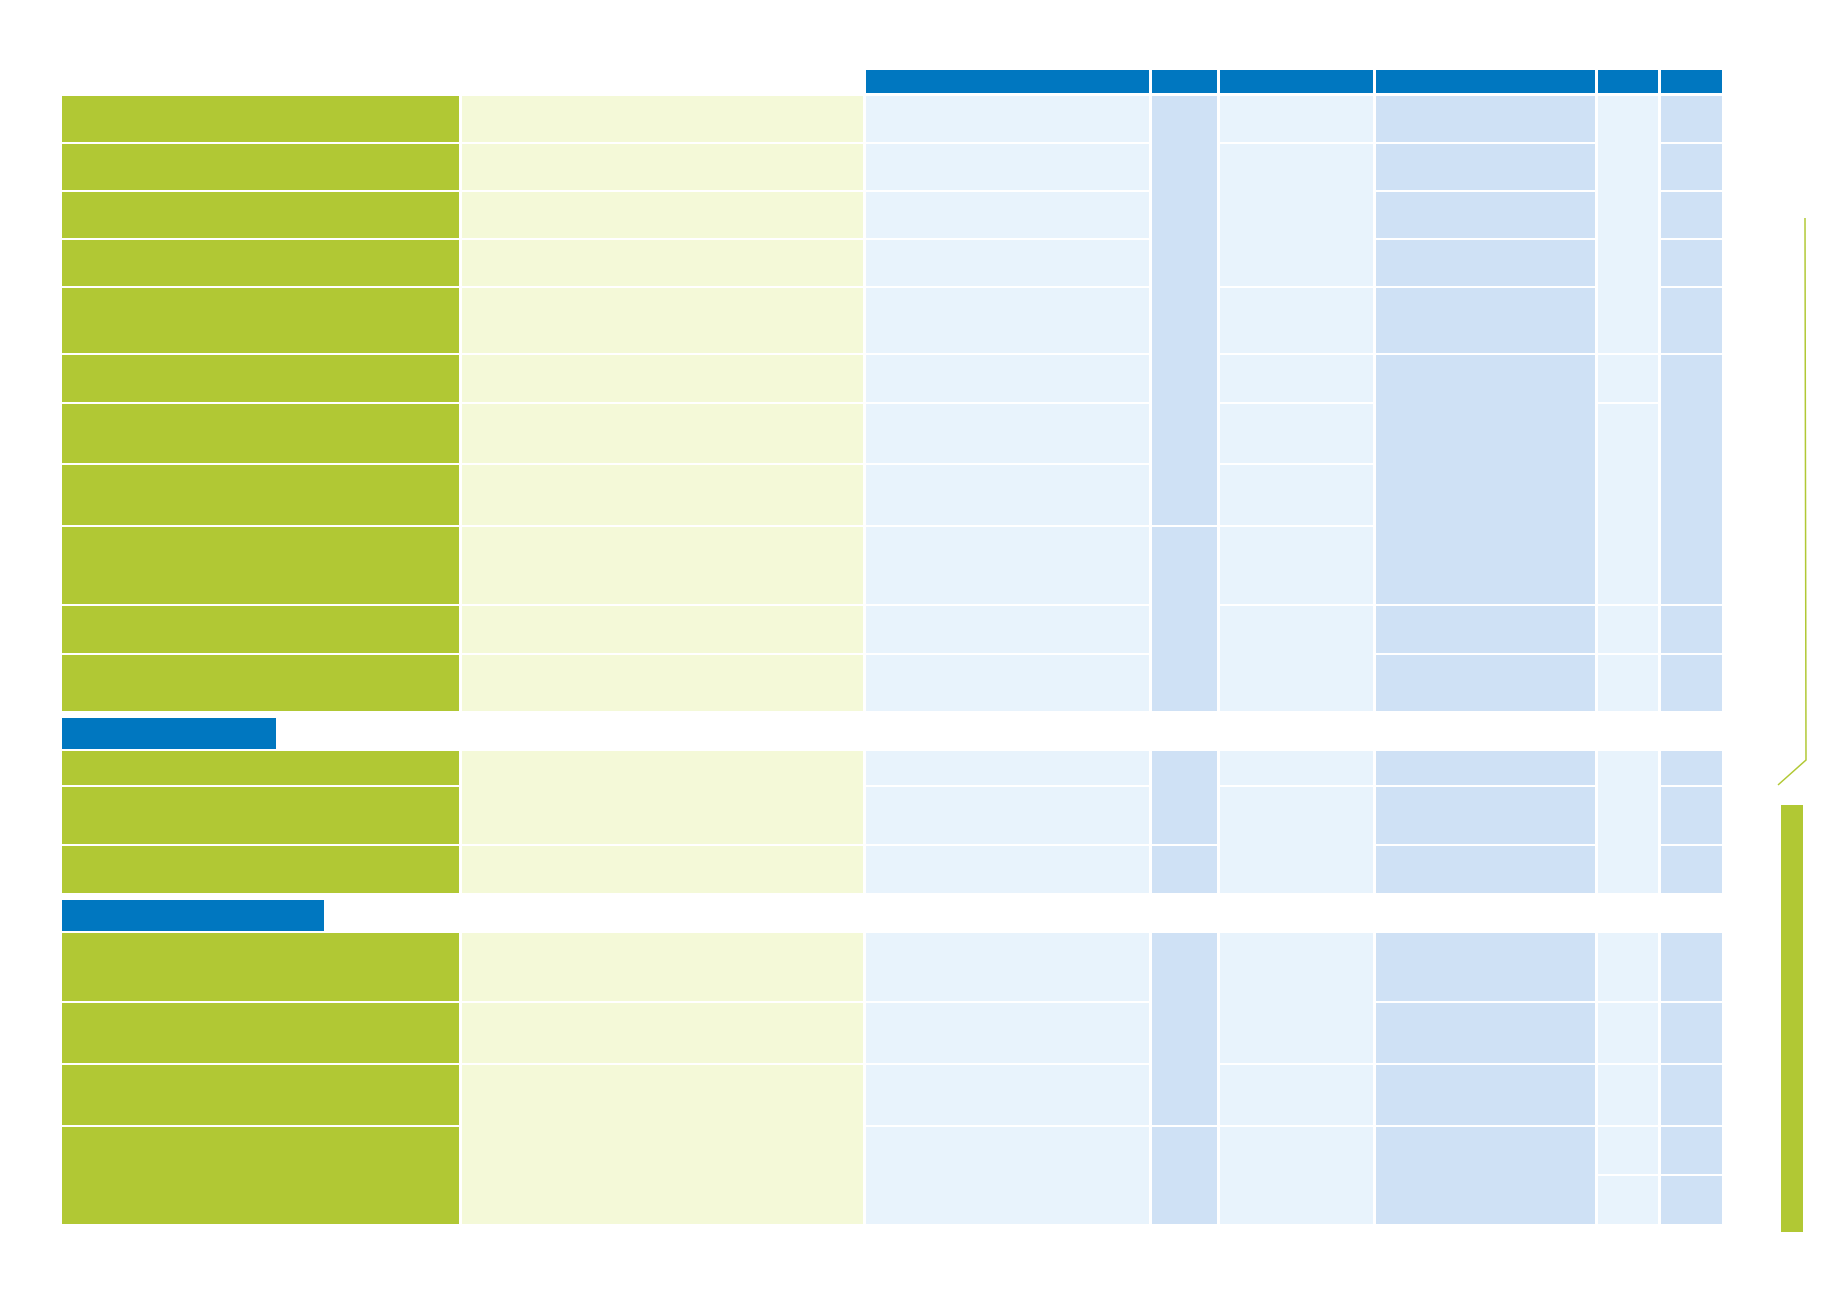 The height and width of the screenshot is (1301, 1840). I want to click on side-accent-bar, so click(1792, 1018).